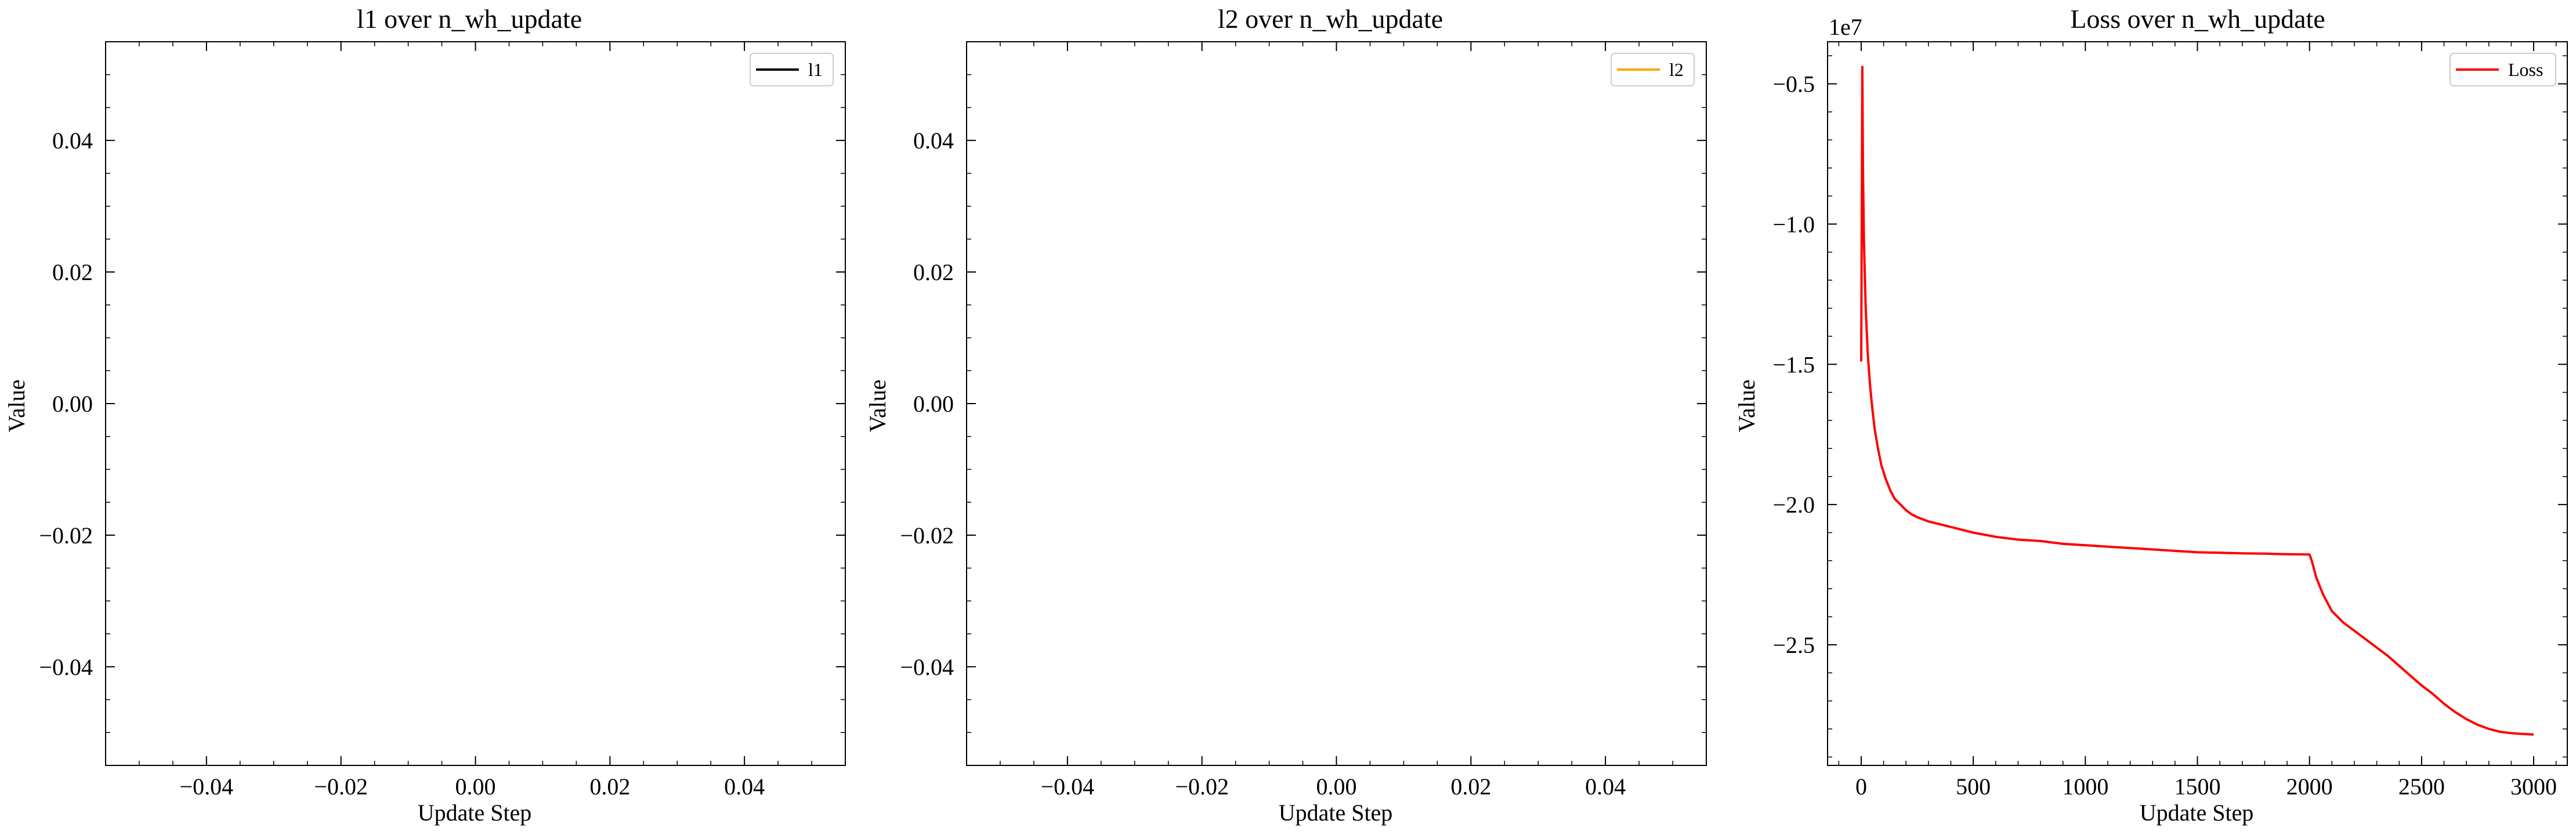  I want to click on panel-loss-y-tick-label: −1.0, so click(1793, 224).